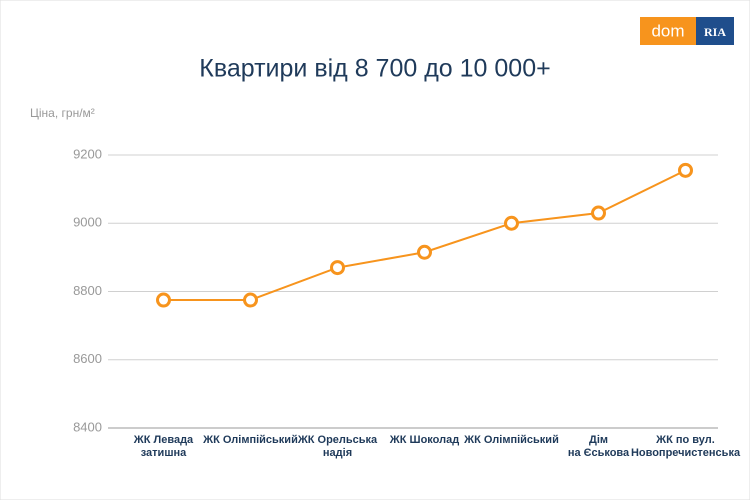 The image size is (750, 500). Describe the element at coordinates (87, 358) in the screenshot. I see `y-tick-label: 8600` at that location.